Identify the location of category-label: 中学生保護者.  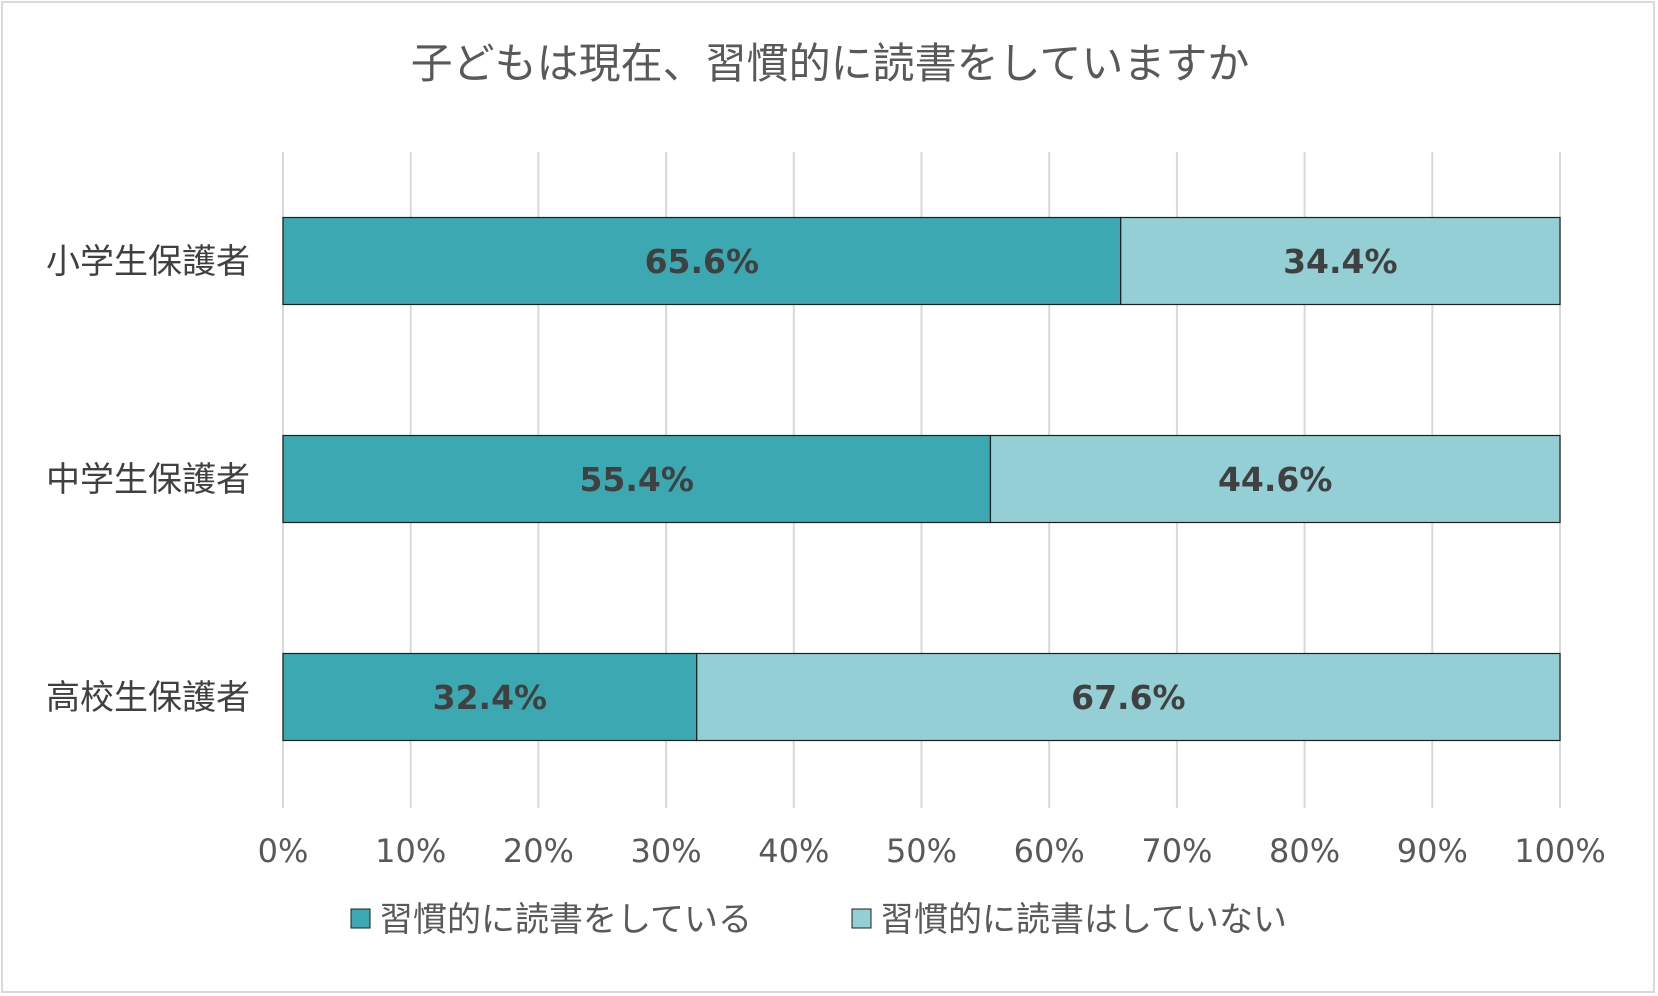
(148, 480).